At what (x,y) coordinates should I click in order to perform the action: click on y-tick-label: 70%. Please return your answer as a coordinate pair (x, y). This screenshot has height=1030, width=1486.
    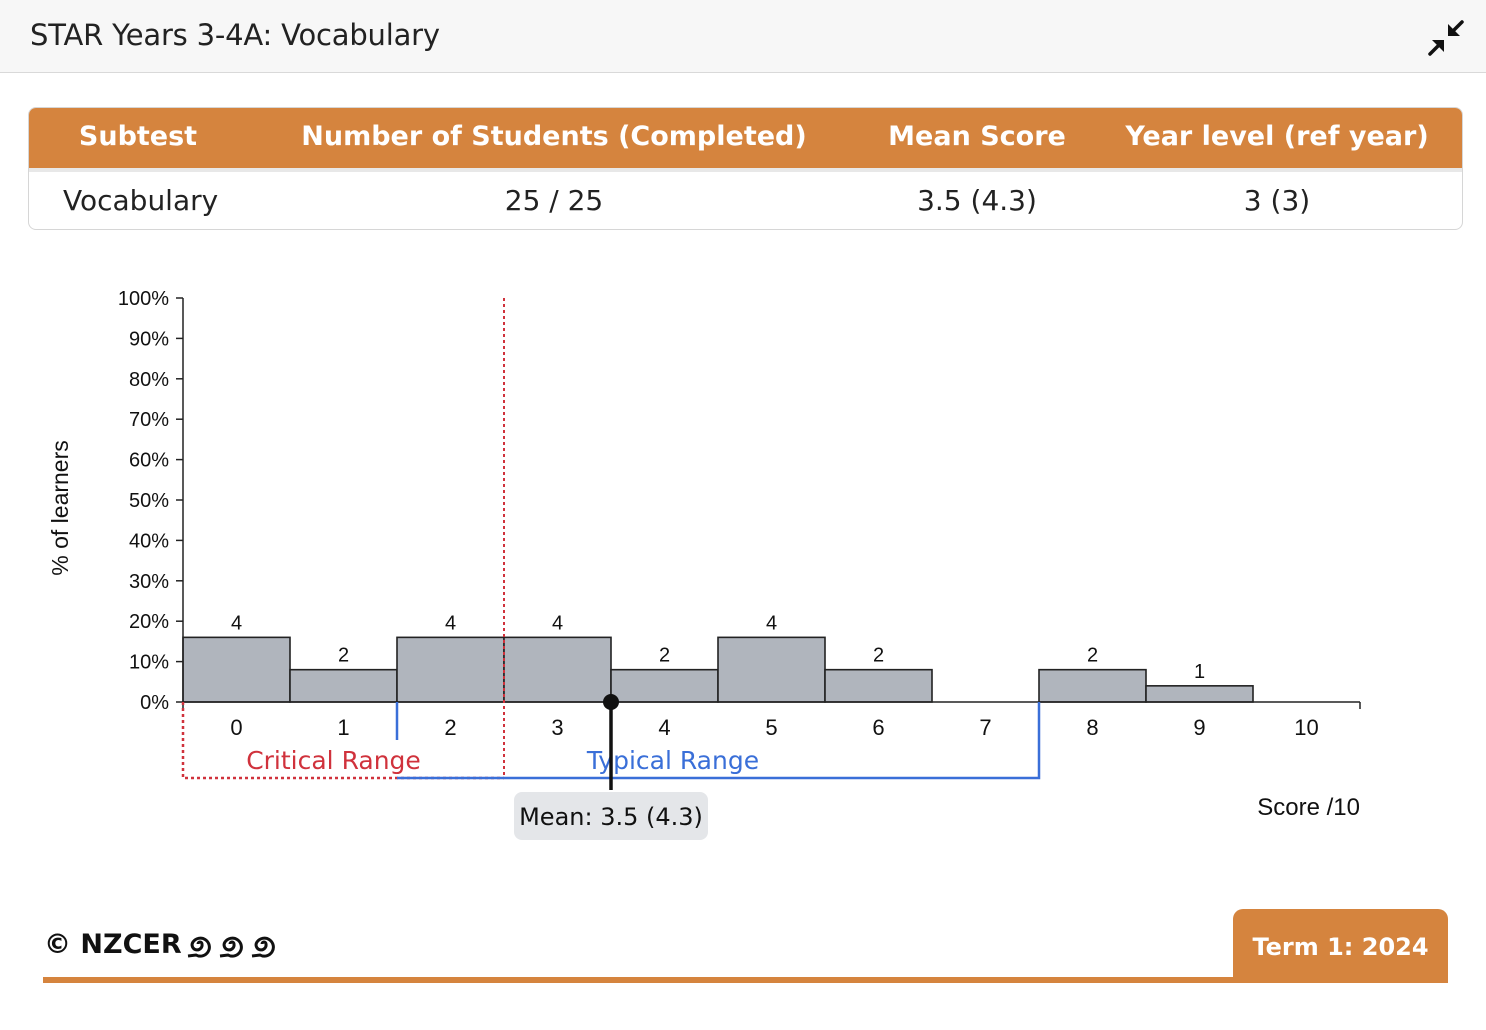
    Looking at the image, I should click on (149, 420).